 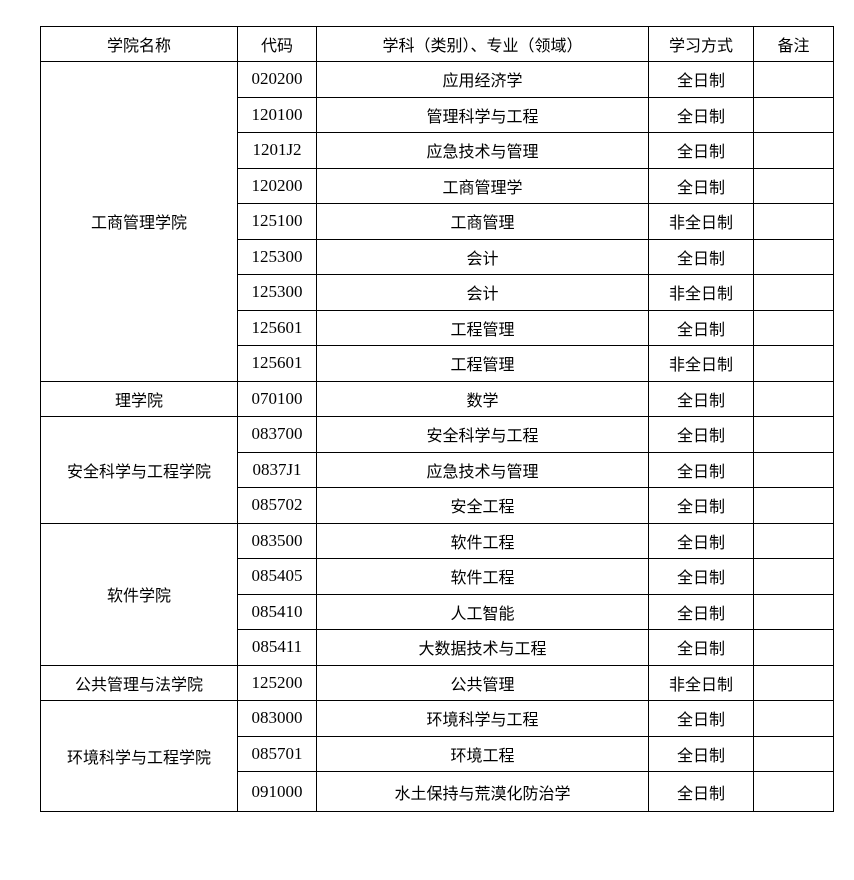 What do you see at coordinates (482, 221) in the screenshot?
I see `major-cell: 工商管理` at bounding box center [482, 221].